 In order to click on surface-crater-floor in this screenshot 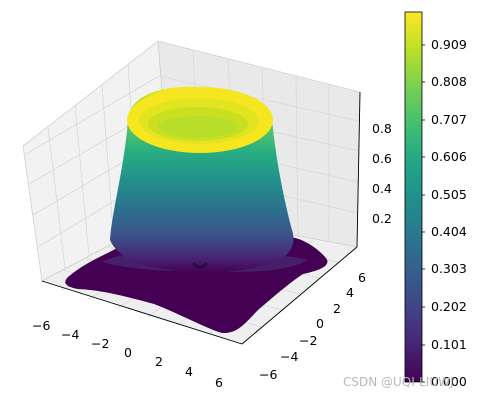, I will do `click(198, 127)`.